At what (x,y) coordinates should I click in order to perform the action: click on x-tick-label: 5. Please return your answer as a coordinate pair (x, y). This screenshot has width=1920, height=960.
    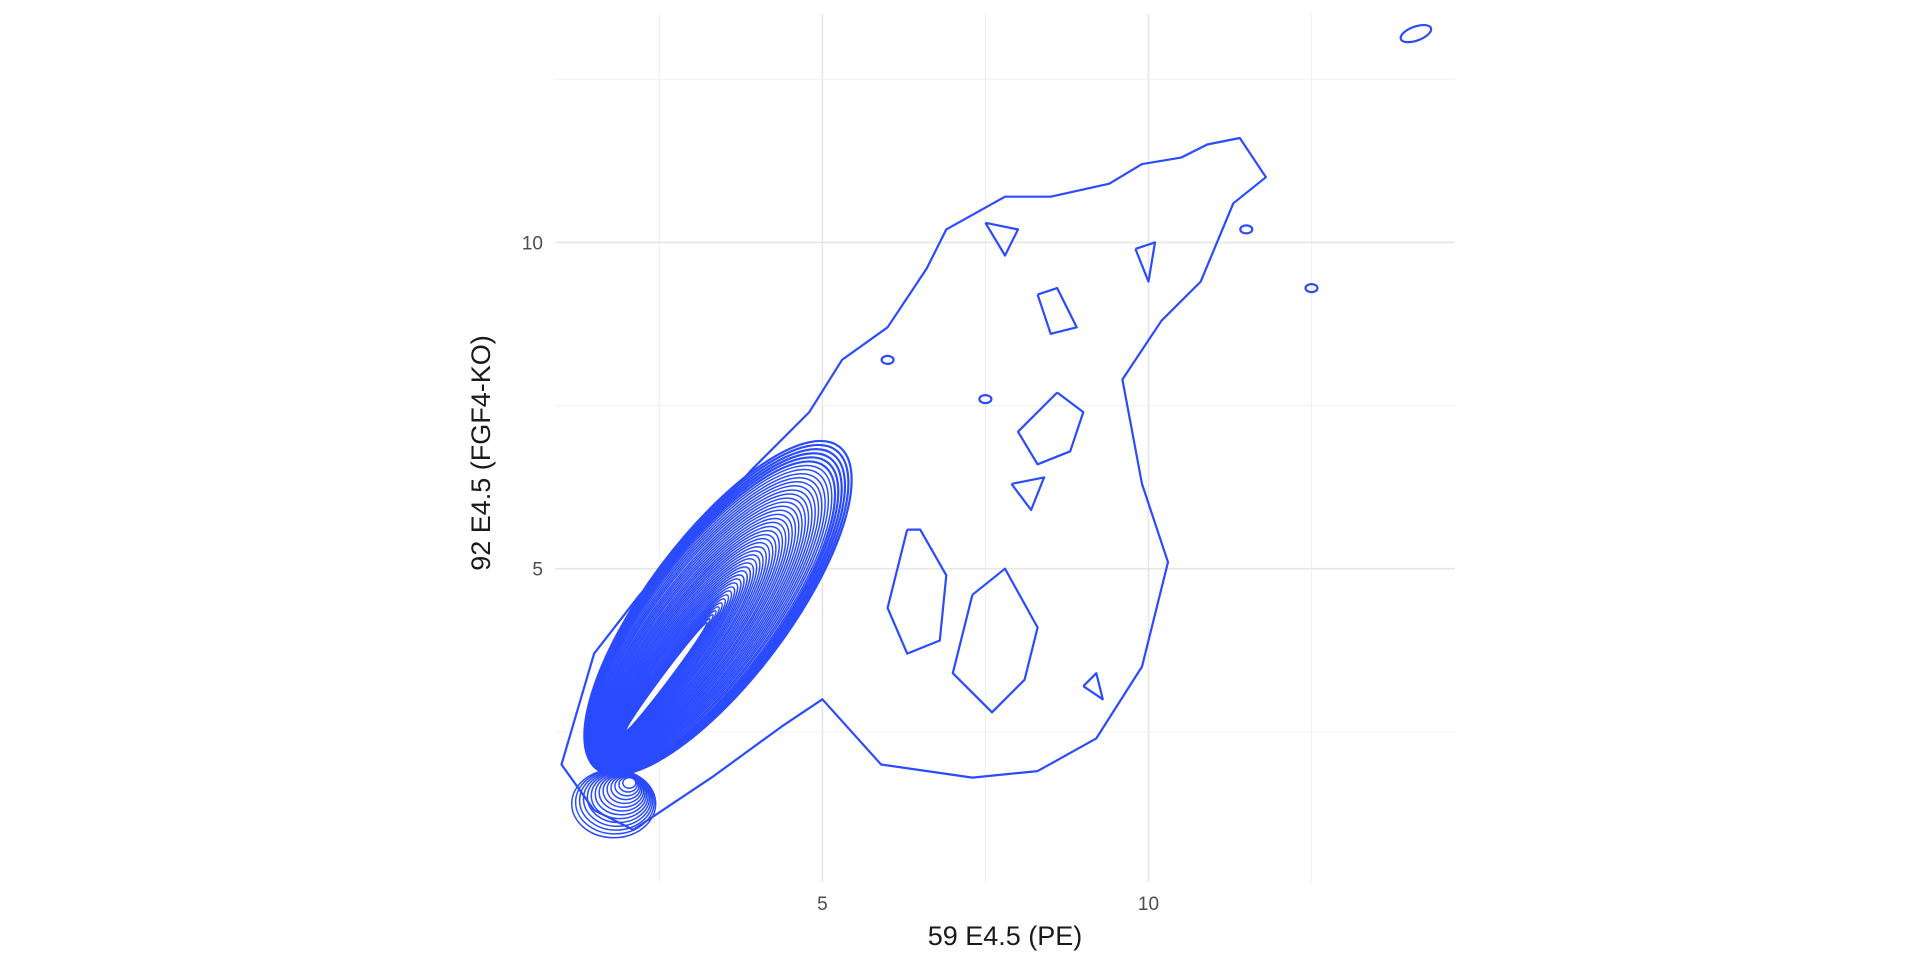
    Looking at the image, I should click on (822, 904).